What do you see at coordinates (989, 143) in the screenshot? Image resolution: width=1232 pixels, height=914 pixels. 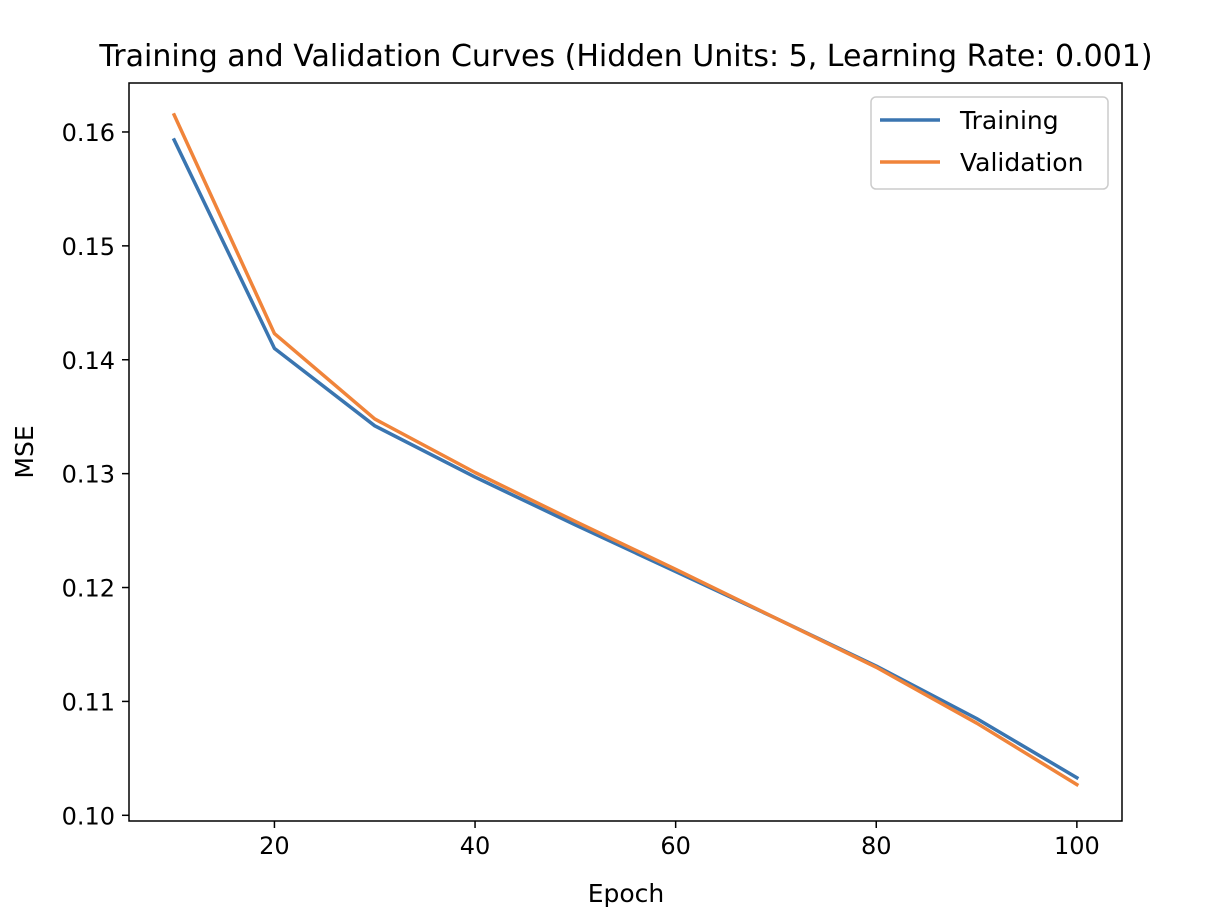 I see `legend: Training Validation` at bounding box center [989, 143].